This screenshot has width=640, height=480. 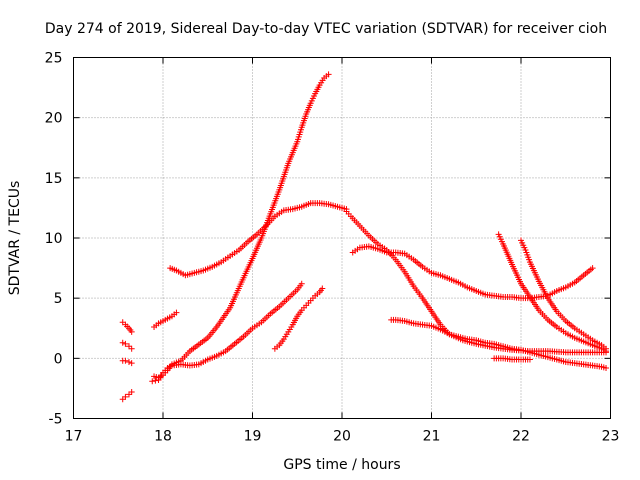 I want to click on y-tick-label: 25, so click(x=54, y=59).